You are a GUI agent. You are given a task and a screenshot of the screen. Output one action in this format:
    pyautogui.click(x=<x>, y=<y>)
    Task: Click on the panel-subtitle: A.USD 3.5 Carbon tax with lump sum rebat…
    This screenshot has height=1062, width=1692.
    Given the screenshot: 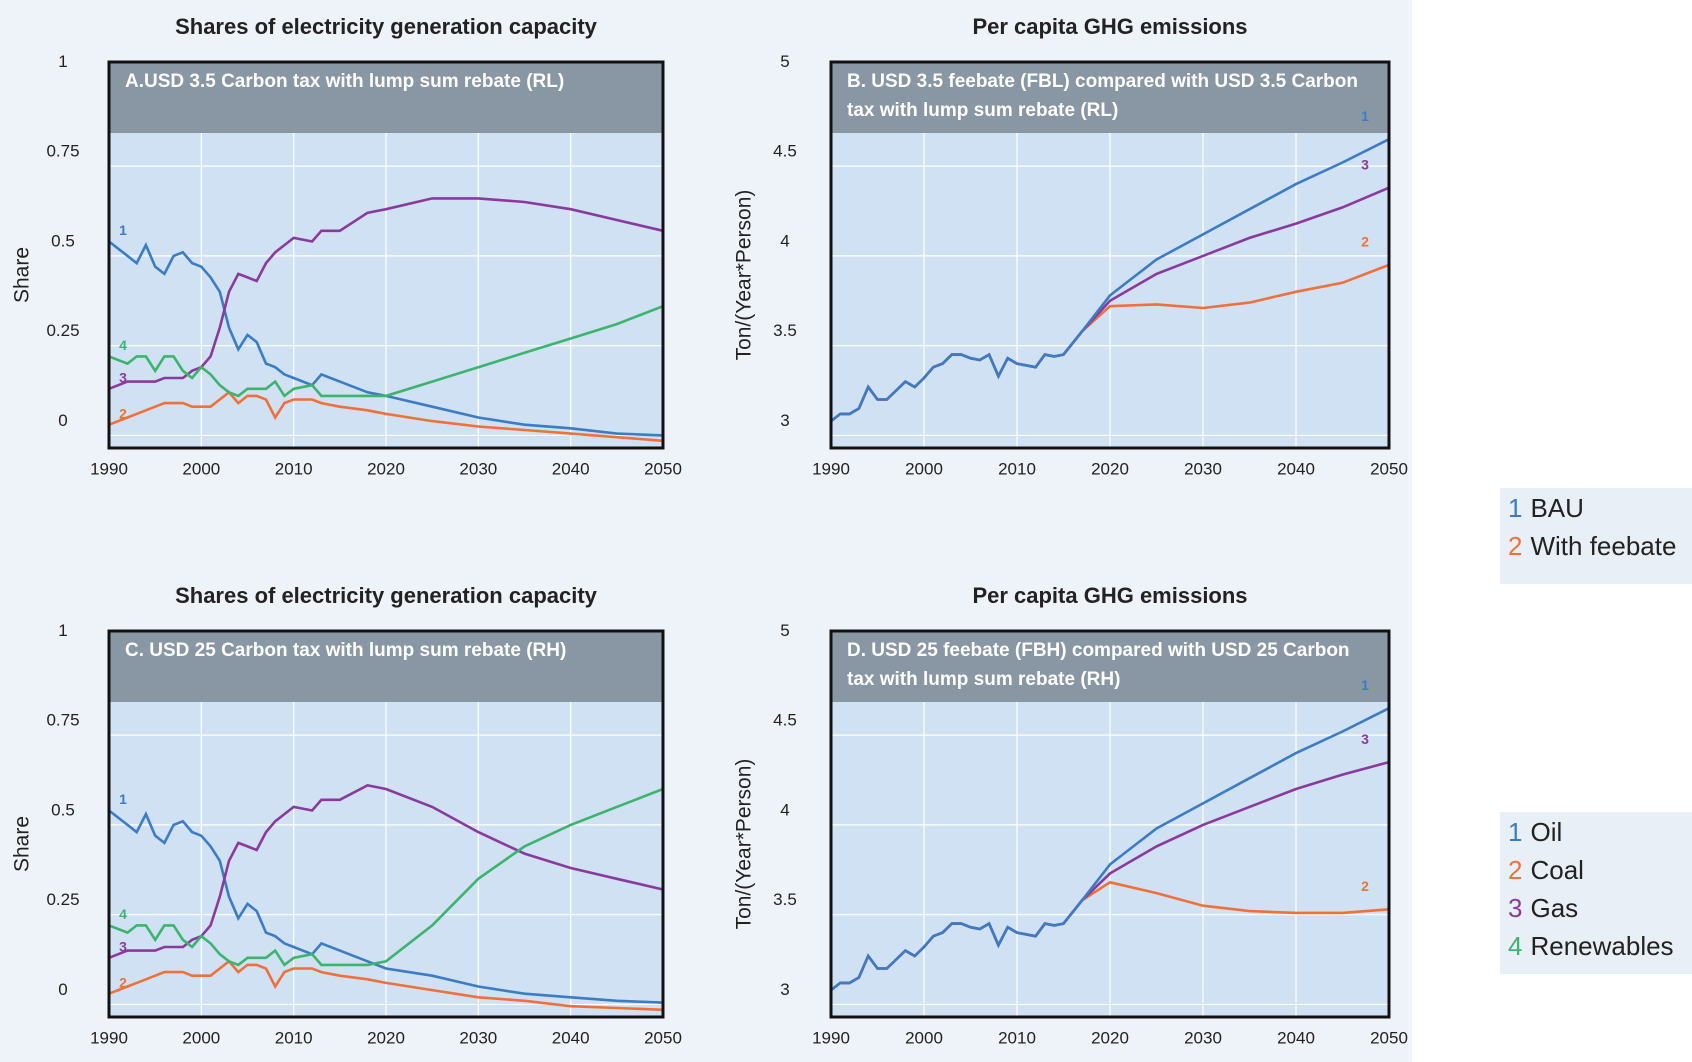 What is the action you would take?
    pyautogui.click(x=345, y=81)
    